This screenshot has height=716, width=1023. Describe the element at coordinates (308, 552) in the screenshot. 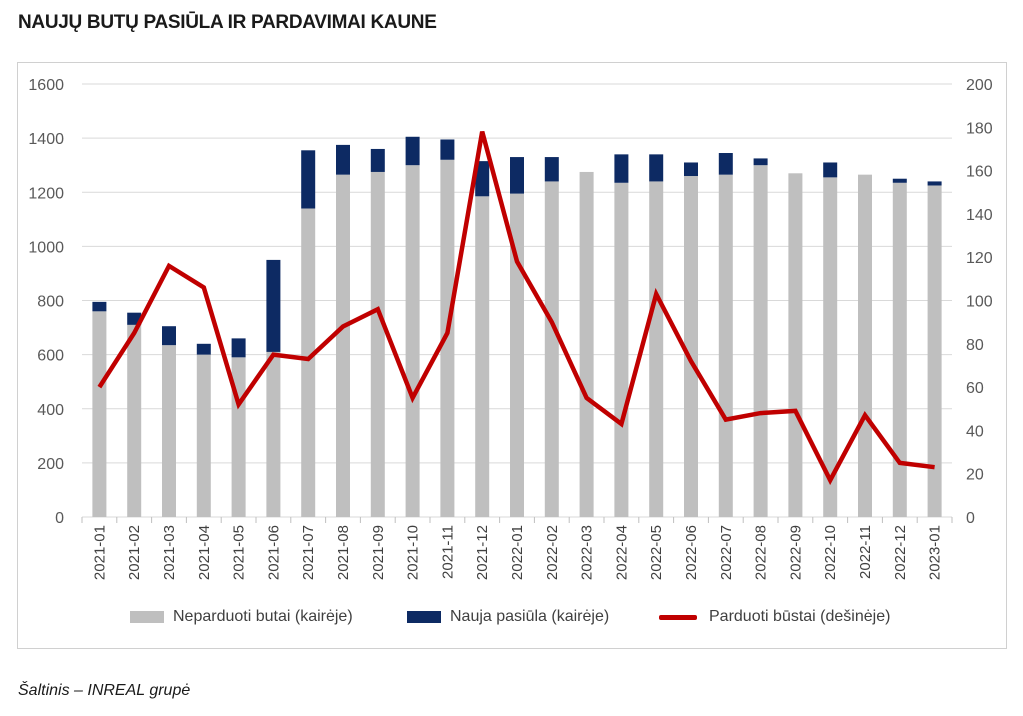

I see `x-tick-label: 2021-07` at that location.